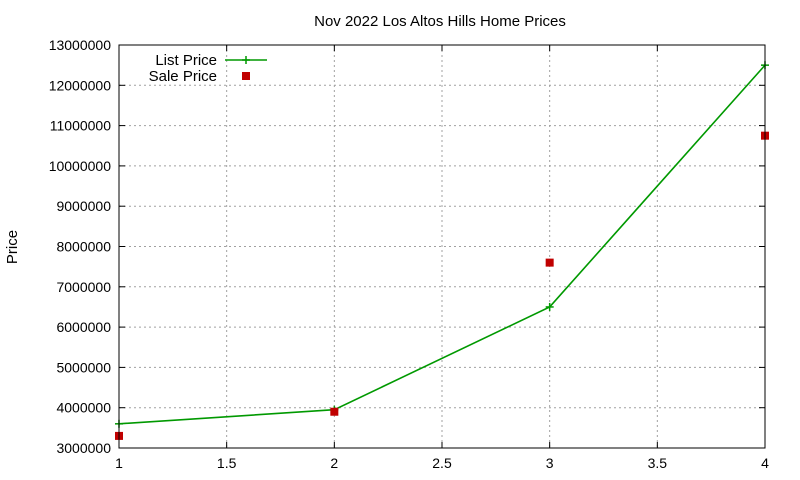  I want to click on x-tick-label: 3.5, so click(658, 463).